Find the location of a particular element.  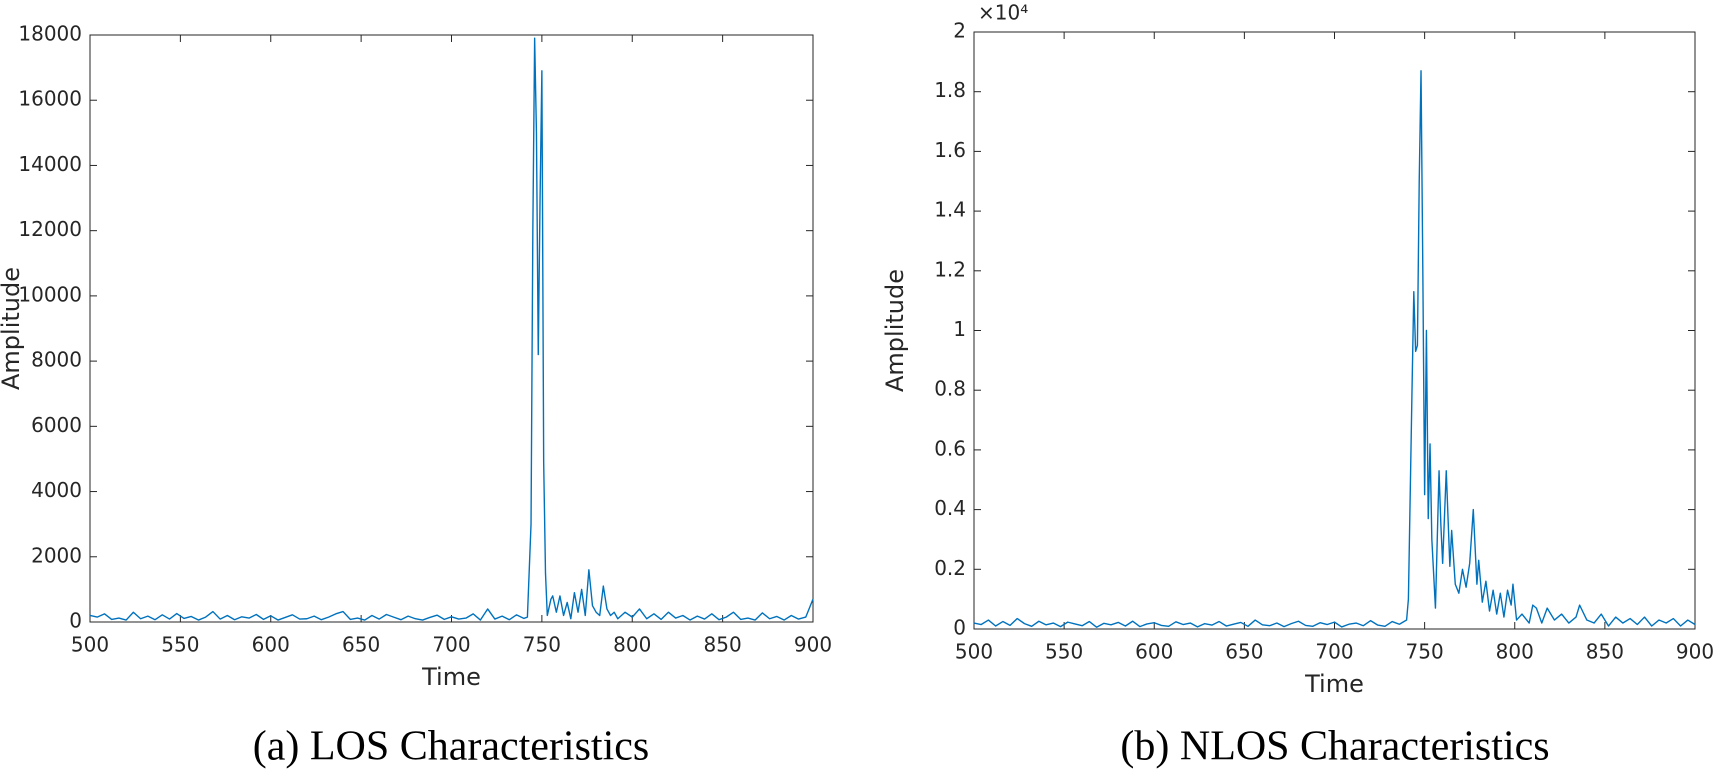

y-tick-label: 4000 is located at coordinates (56, 490).